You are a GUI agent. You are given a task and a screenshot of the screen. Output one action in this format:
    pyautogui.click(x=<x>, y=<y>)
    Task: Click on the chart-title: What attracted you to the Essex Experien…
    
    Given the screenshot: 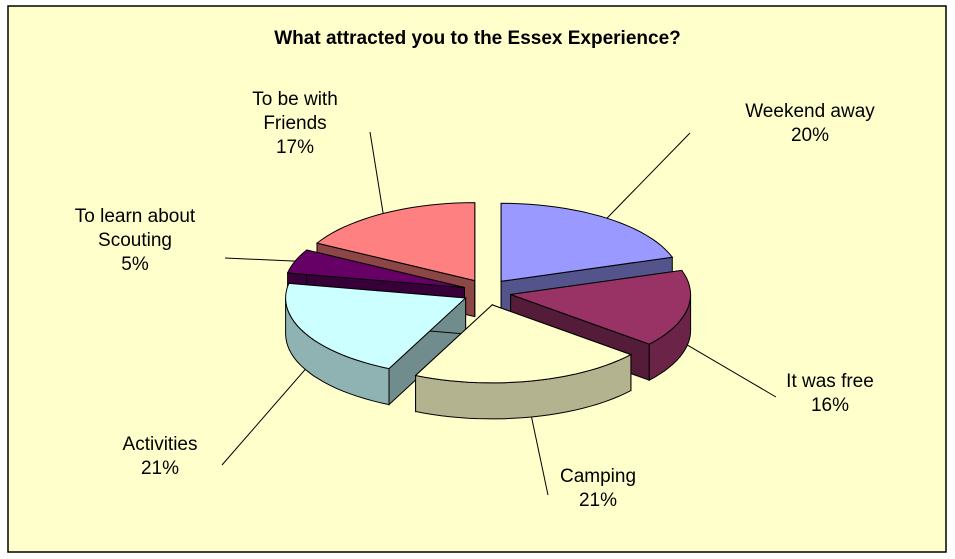 What is the action you would take?
    pyautogui.click(x=477, y=38)
    